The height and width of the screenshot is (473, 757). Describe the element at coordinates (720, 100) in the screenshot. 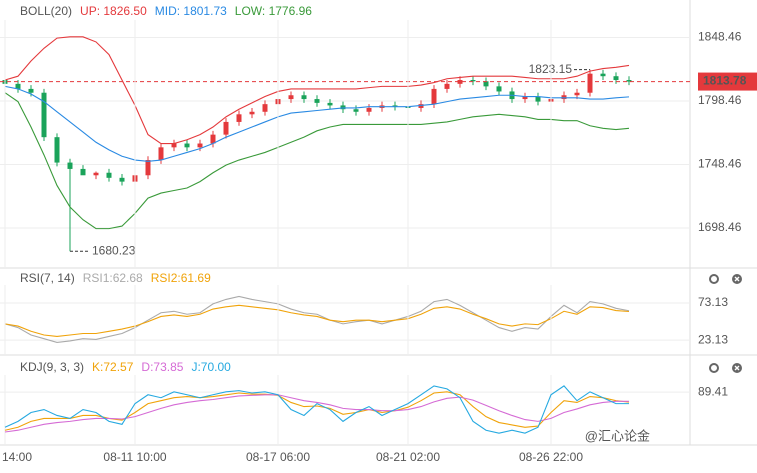

I see `y-tick-label: 1798.46` at that location.